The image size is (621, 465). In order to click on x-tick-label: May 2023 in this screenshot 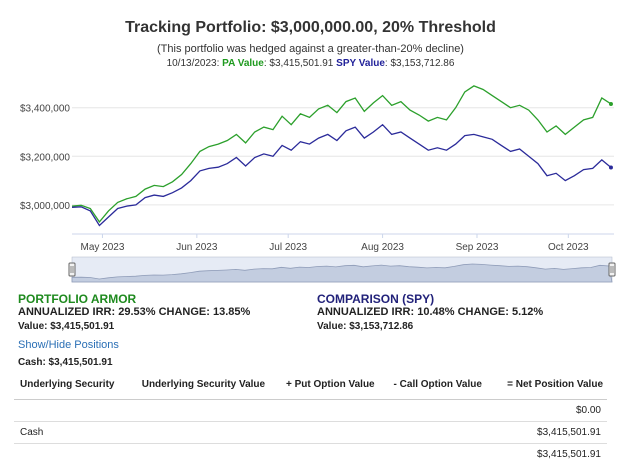, I will do `click(102, 247)`.